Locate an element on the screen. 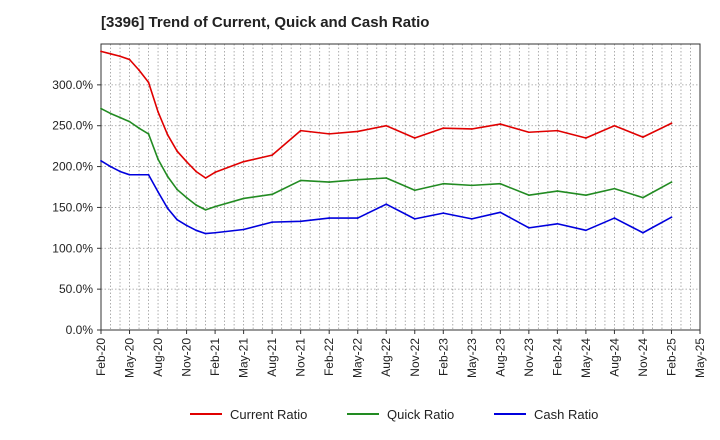  y-tick-label: 150.0% is located at coordinates (72, 207).